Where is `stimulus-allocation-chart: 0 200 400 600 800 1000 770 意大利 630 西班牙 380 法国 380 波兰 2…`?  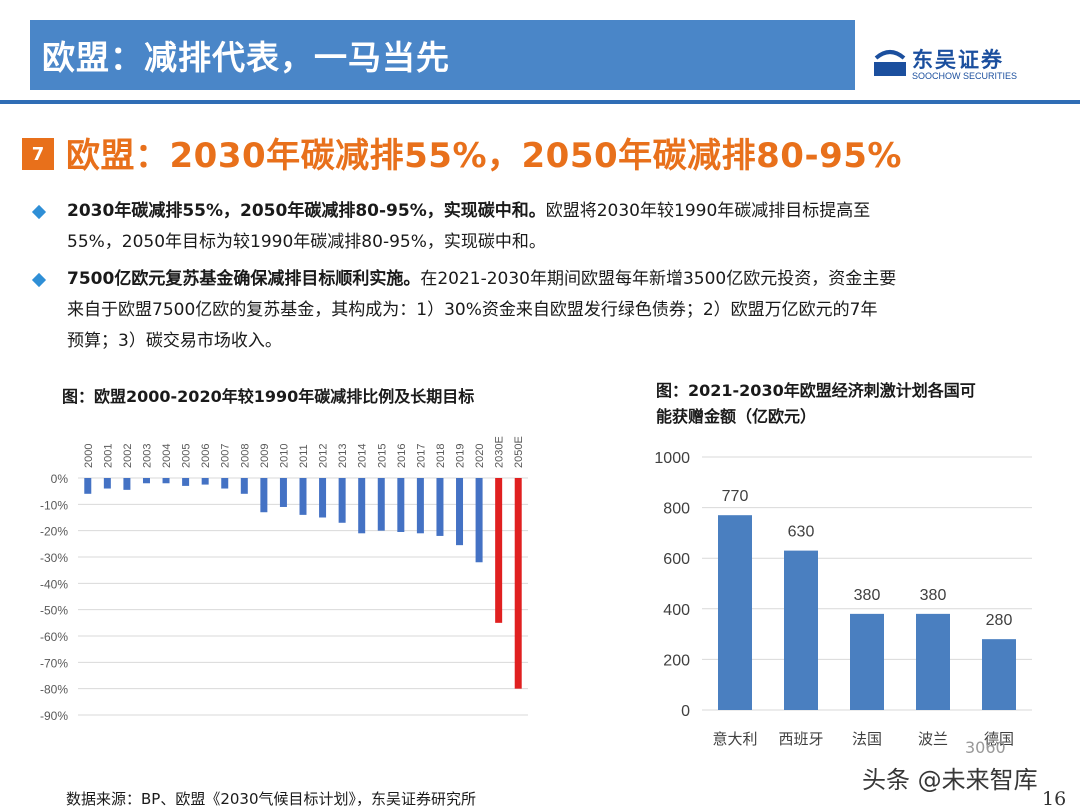
stimulus-allocation-chart: 0 200 400 600 800 1000 770 意大利 630 西班牙 380 法国 380 波兰 2… is located at coordinates (843, 599).